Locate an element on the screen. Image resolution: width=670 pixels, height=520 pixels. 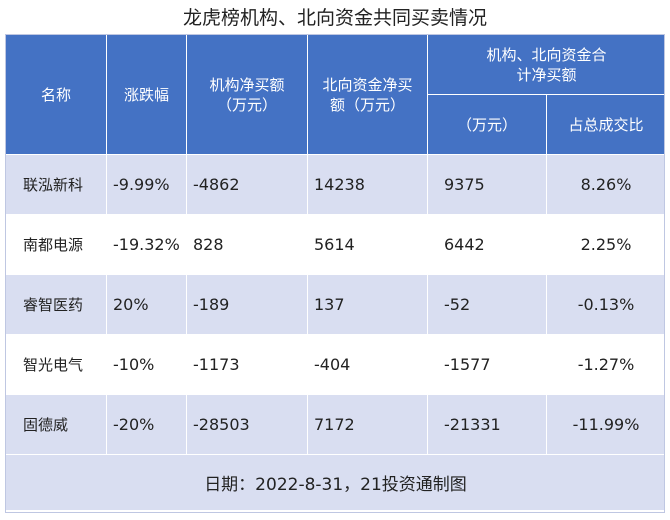
cell-north-net: -404 is located at coordinates (367, 364).